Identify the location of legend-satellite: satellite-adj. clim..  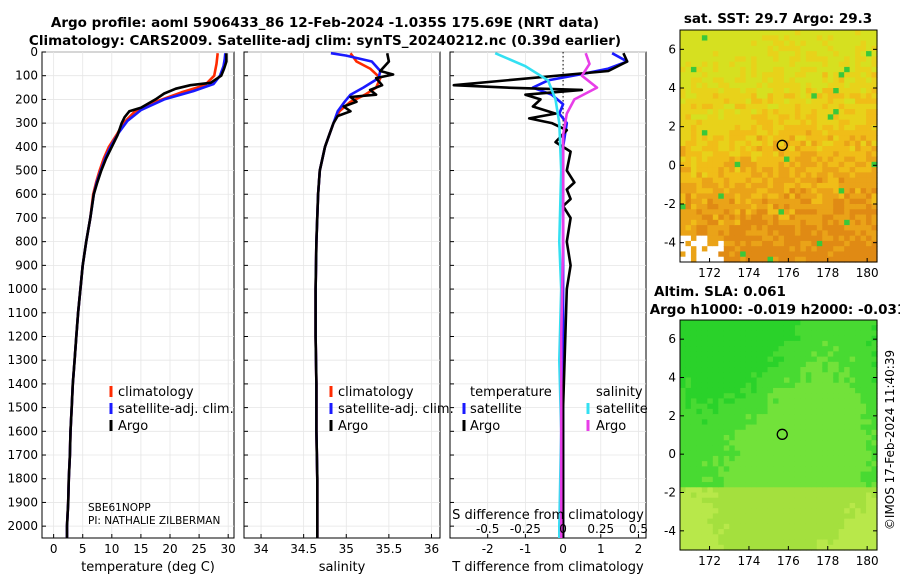
(176, 409).